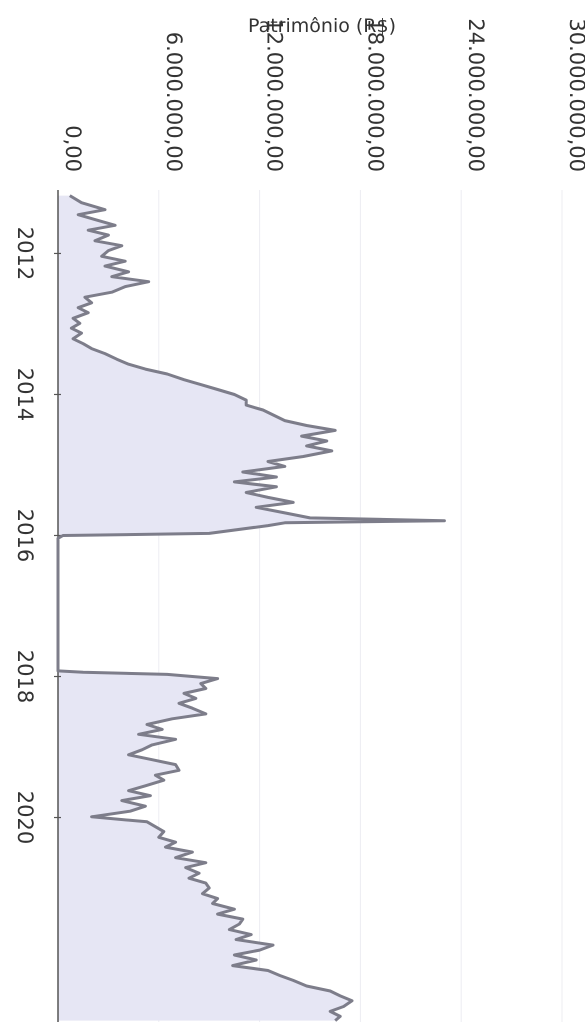 Image resolution: width=585 pixels, height=1027 pixels. Describe the element at coordinates (174, 102) in the screenshot. I see `y-tick-label-1: 6.000.000,00` at that location.